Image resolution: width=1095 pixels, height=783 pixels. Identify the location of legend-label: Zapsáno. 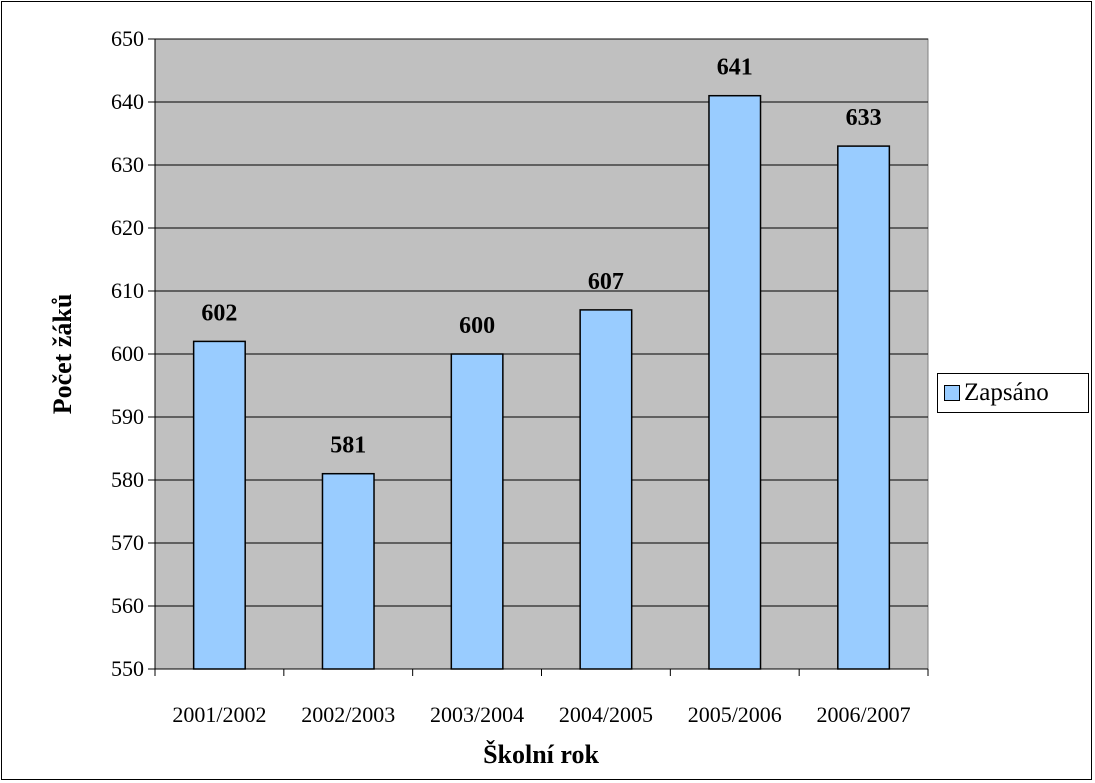
(1006, 392).